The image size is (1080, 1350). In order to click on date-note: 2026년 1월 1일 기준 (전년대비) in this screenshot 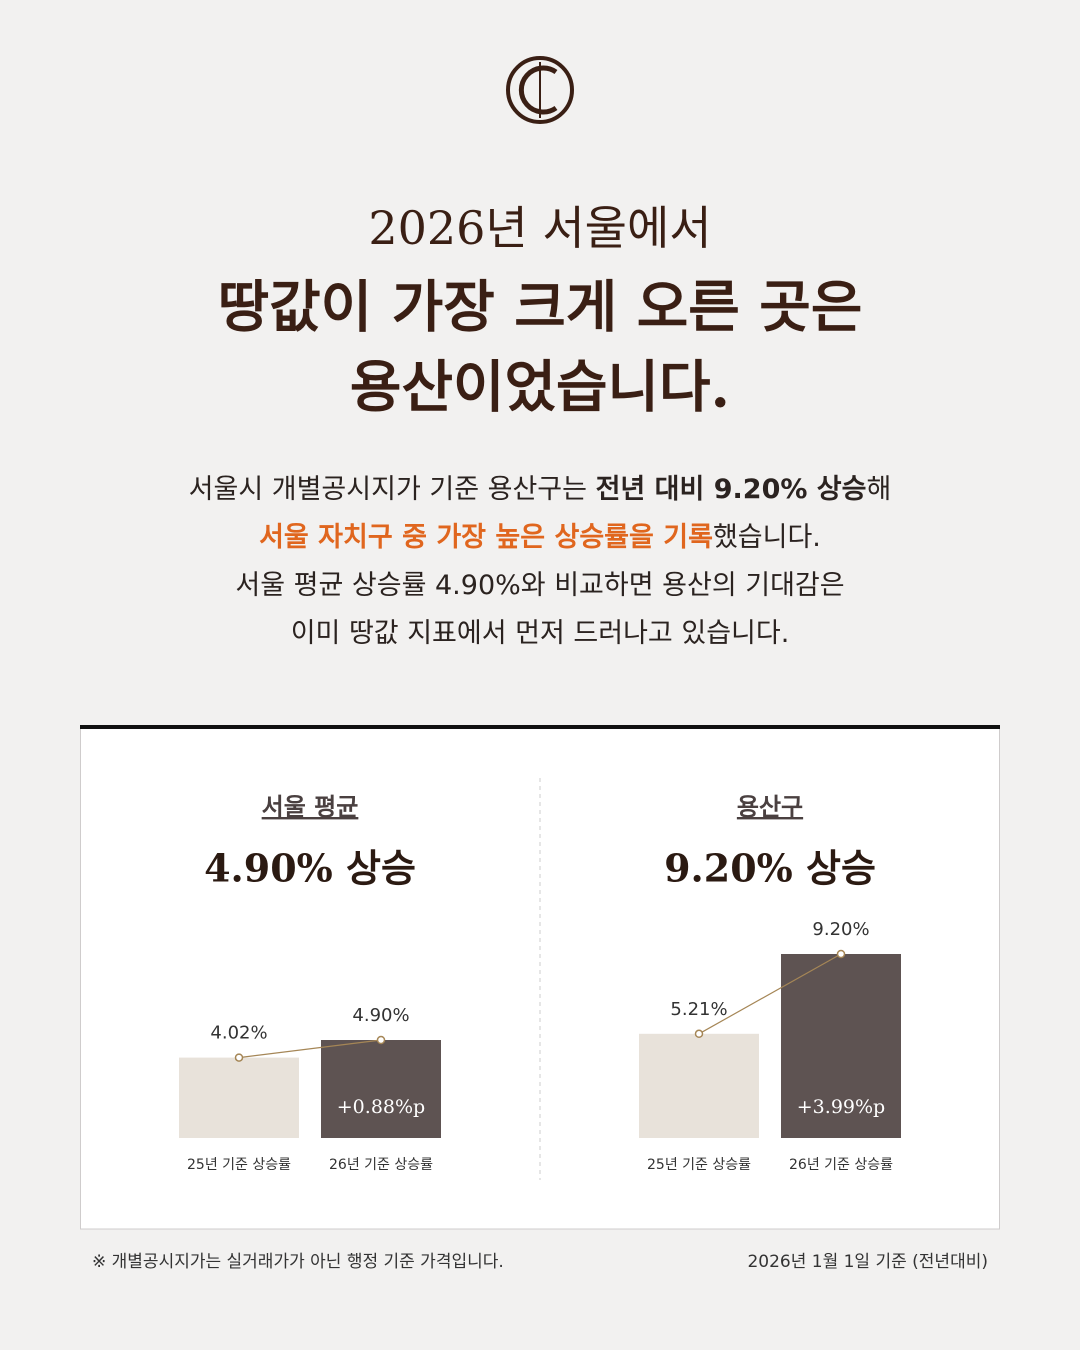, I will do `click(867, 1262)`.